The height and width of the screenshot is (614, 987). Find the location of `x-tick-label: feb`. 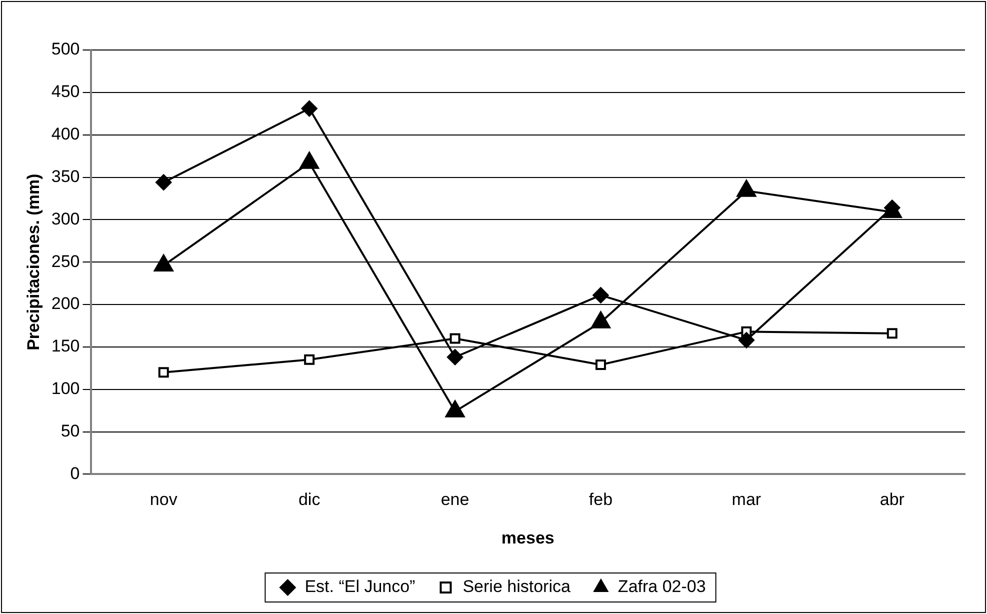

x-tick-label: feb is located at coordinates (600, 500).